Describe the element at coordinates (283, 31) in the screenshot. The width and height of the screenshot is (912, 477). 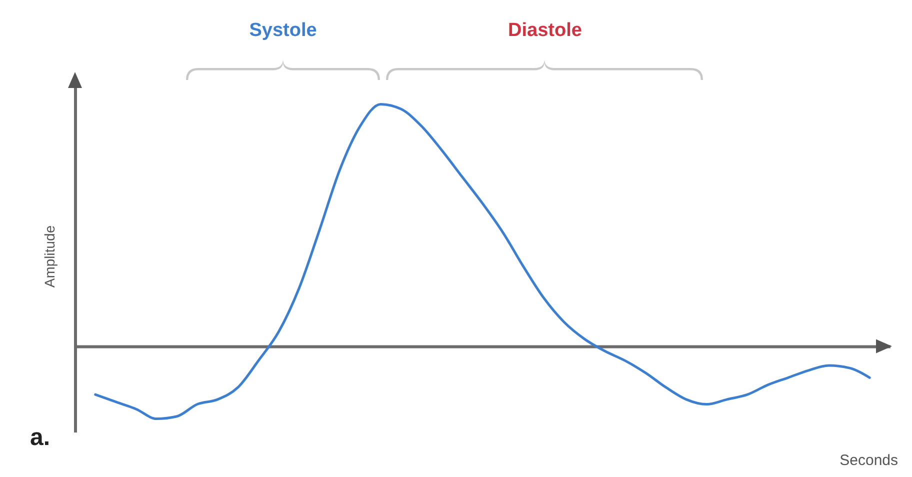
I see `text: Systole` at that location.